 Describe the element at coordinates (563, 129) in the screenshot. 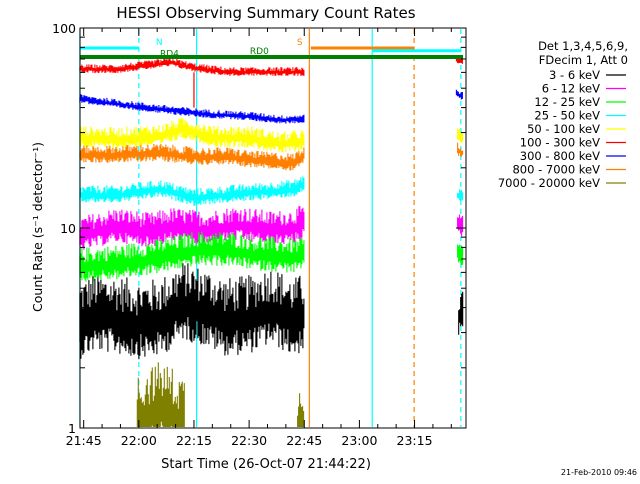

I see `legend-label-4: 50 - 100 keV` at that location.